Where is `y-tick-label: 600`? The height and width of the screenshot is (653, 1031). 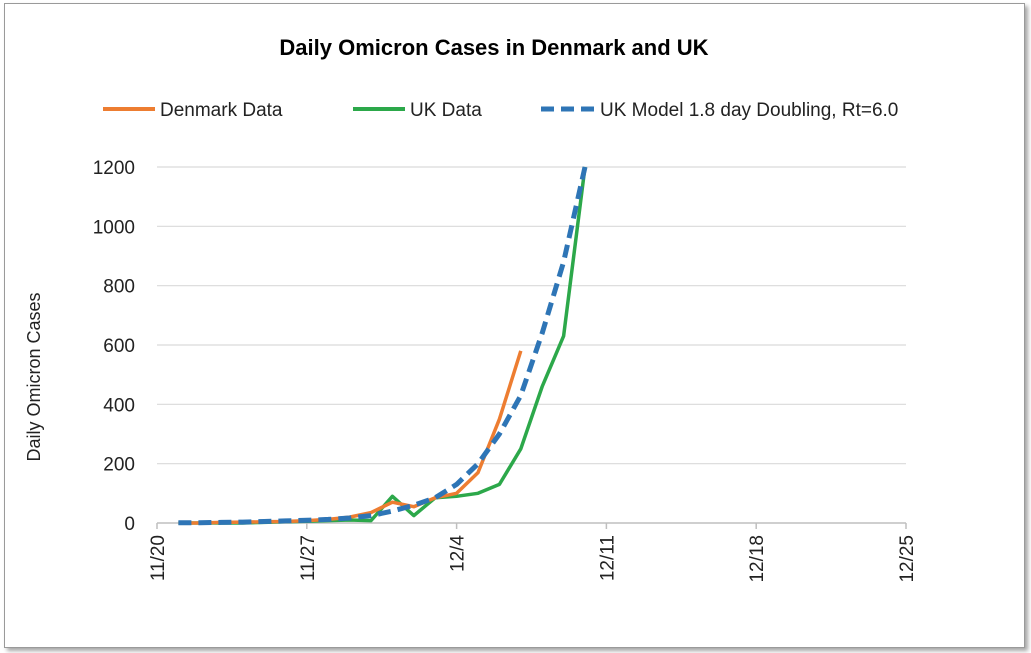 y-tick-label: 600 is located at coordinates (119, 346).